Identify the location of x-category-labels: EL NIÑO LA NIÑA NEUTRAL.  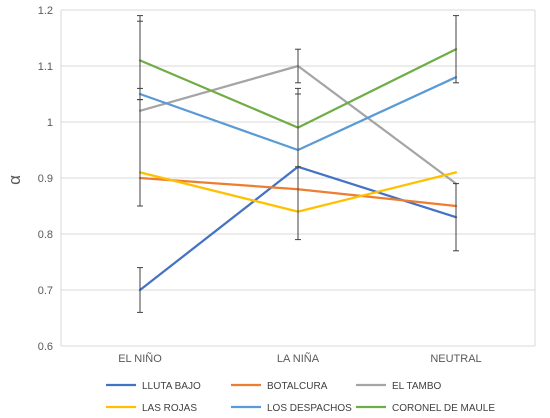
(299, 358).